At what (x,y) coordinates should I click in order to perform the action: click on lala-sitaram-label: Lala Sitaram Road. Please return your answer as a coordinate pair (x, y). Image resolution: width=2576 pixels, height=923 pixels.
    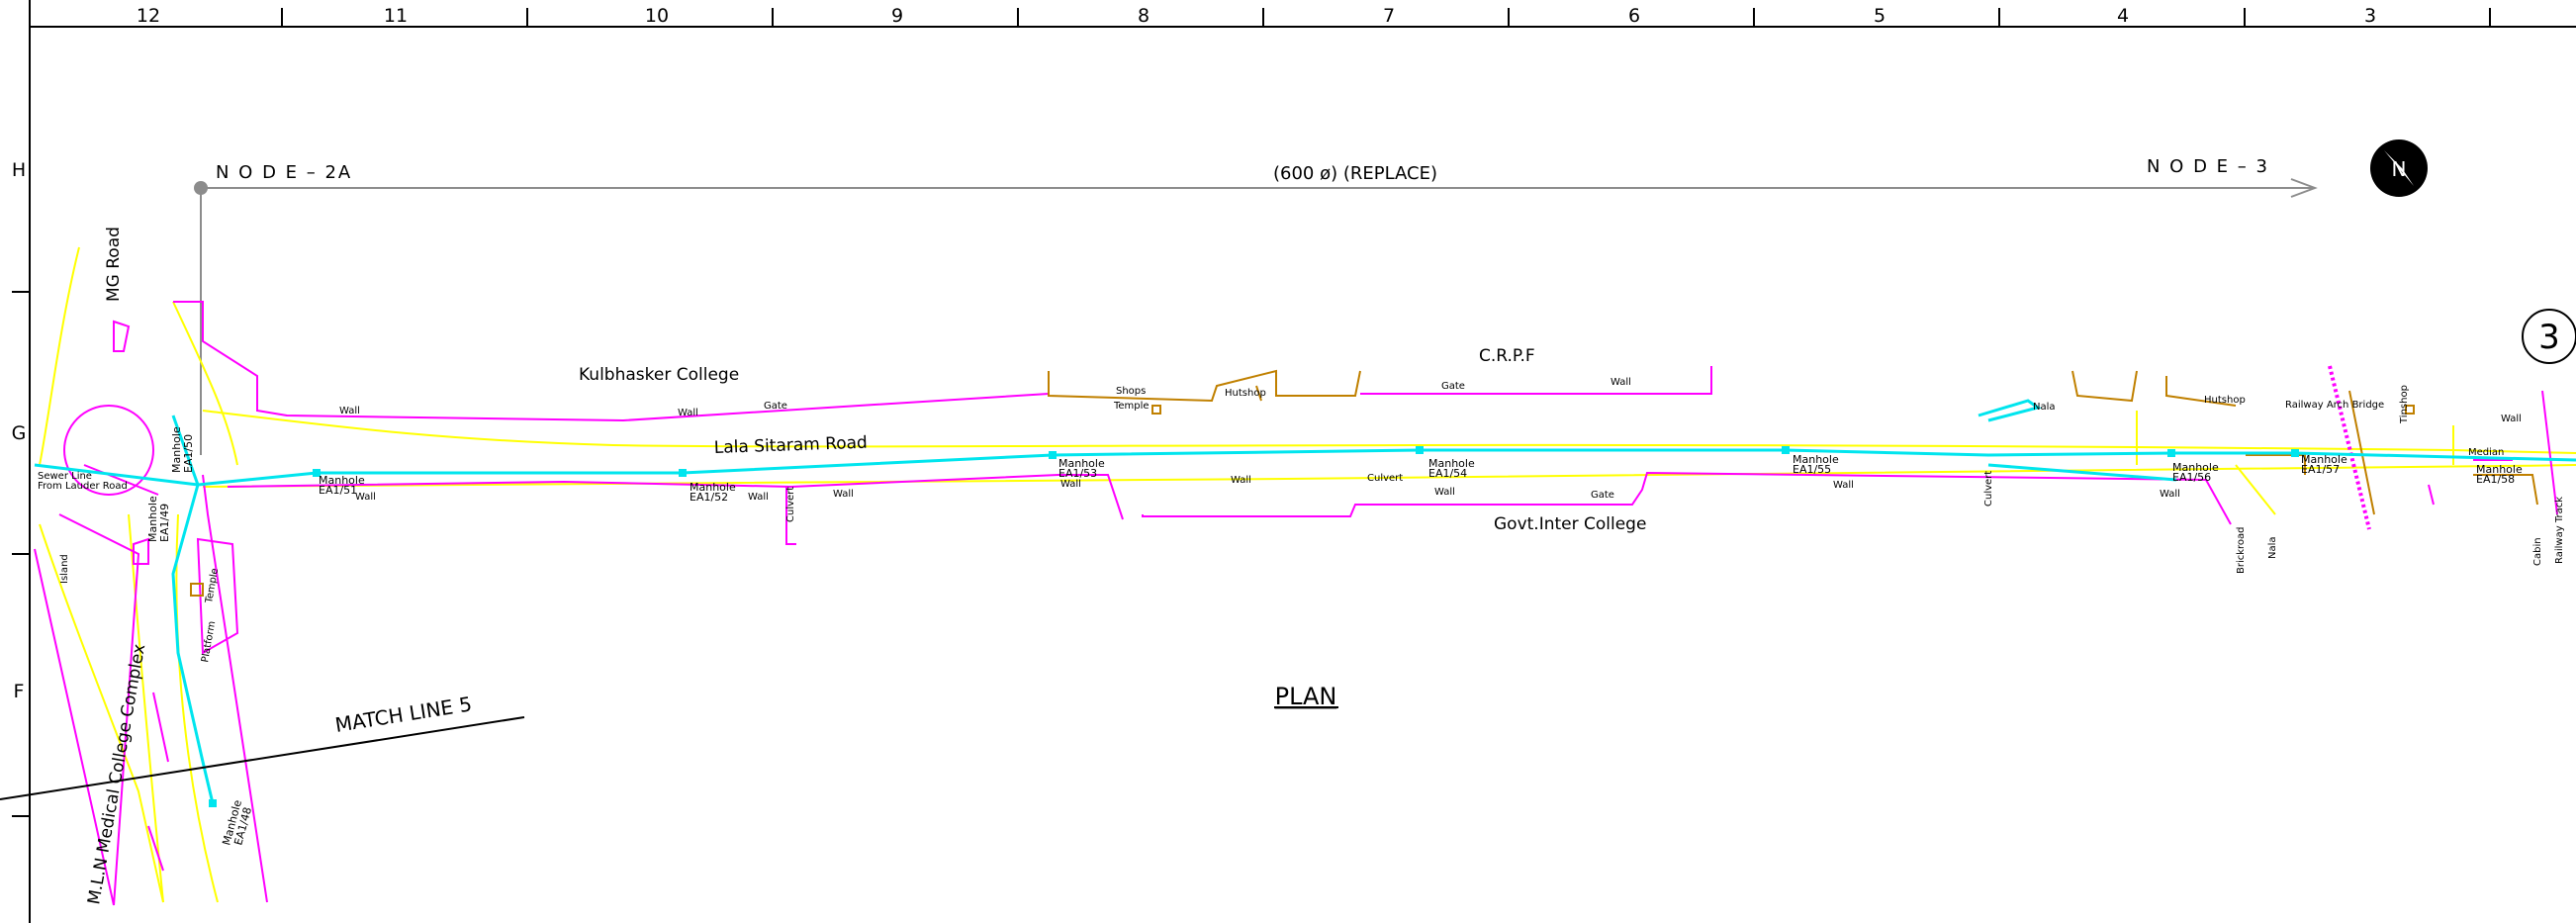
    Looking at the image, I should click on (790, 446).